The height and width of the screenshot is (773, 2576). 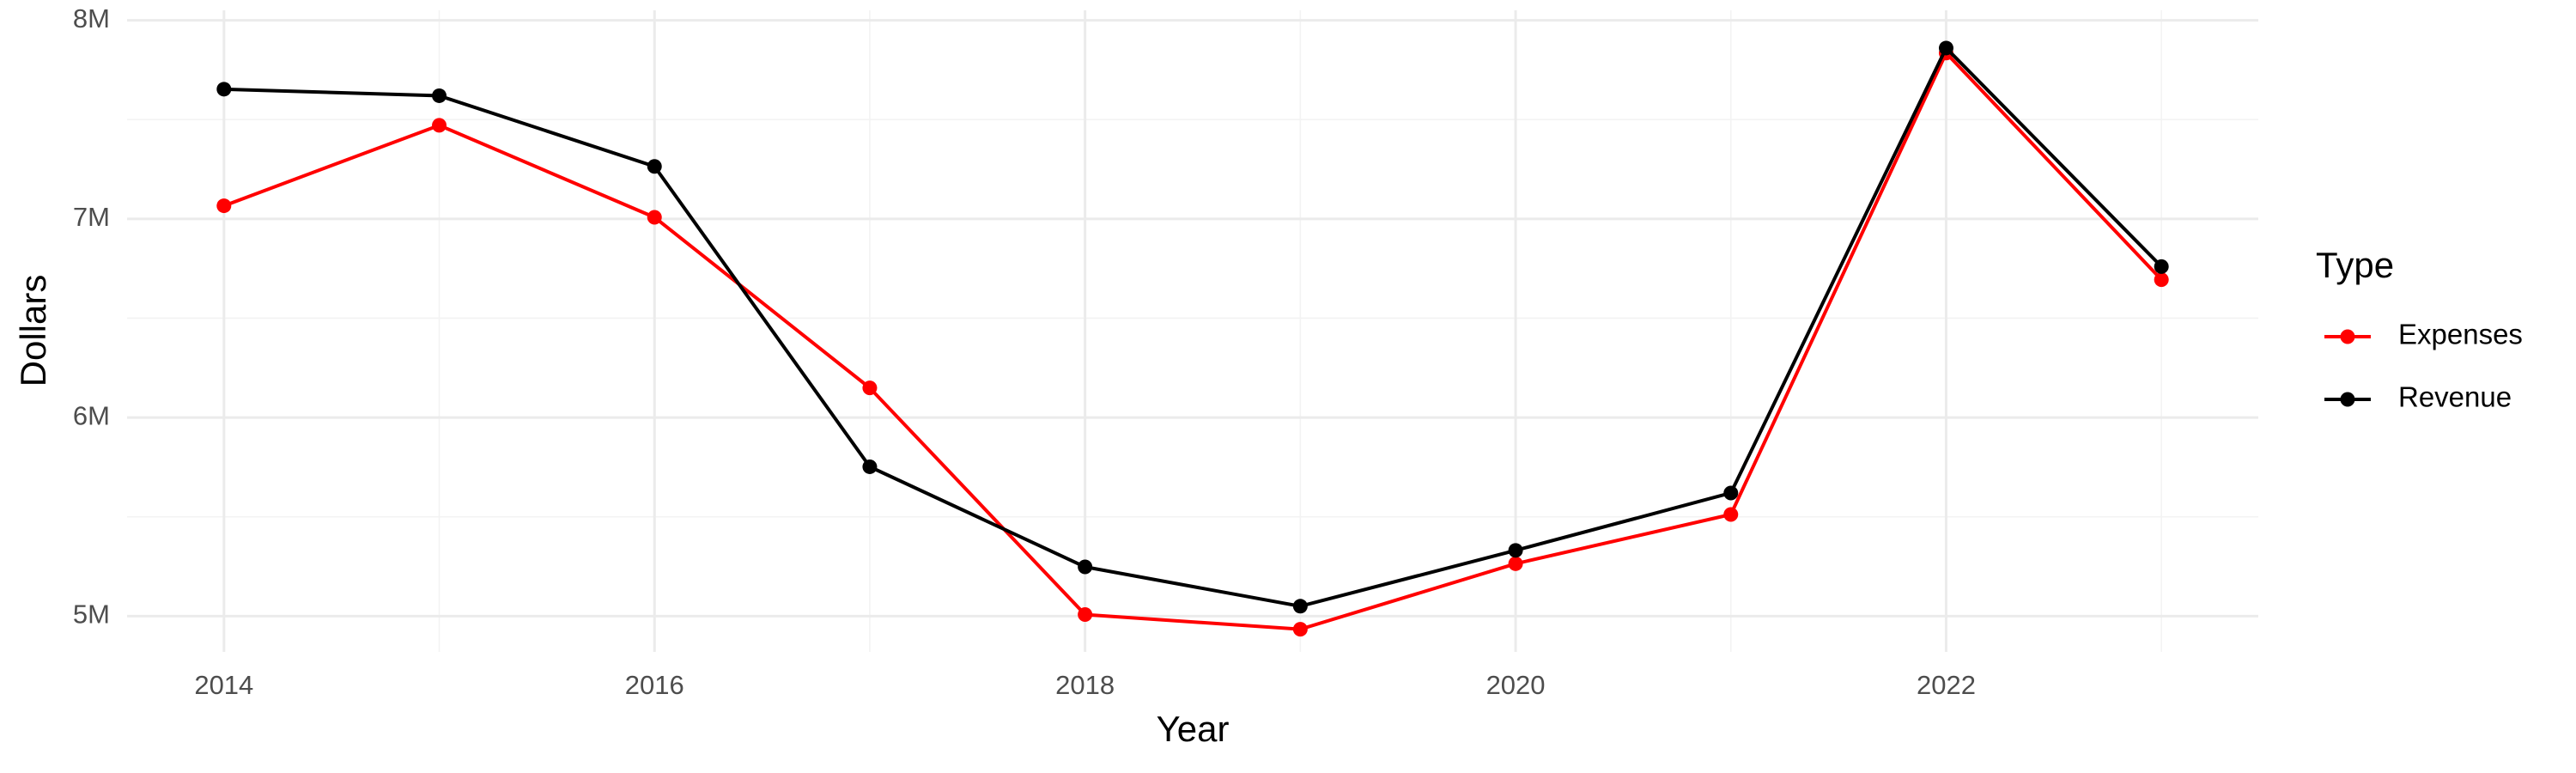 I want to click on x-tick-label: 2014, so click(x=223, y=685).